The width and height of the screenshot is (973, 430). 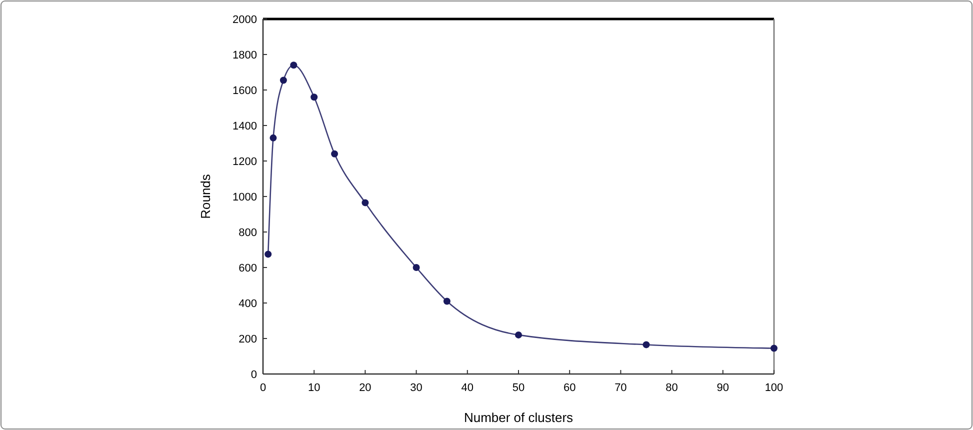 What do you see at coordinates (774, 388) in the screenshot?
I see `x-tick-label: 100` at bounding box center [774, 388].